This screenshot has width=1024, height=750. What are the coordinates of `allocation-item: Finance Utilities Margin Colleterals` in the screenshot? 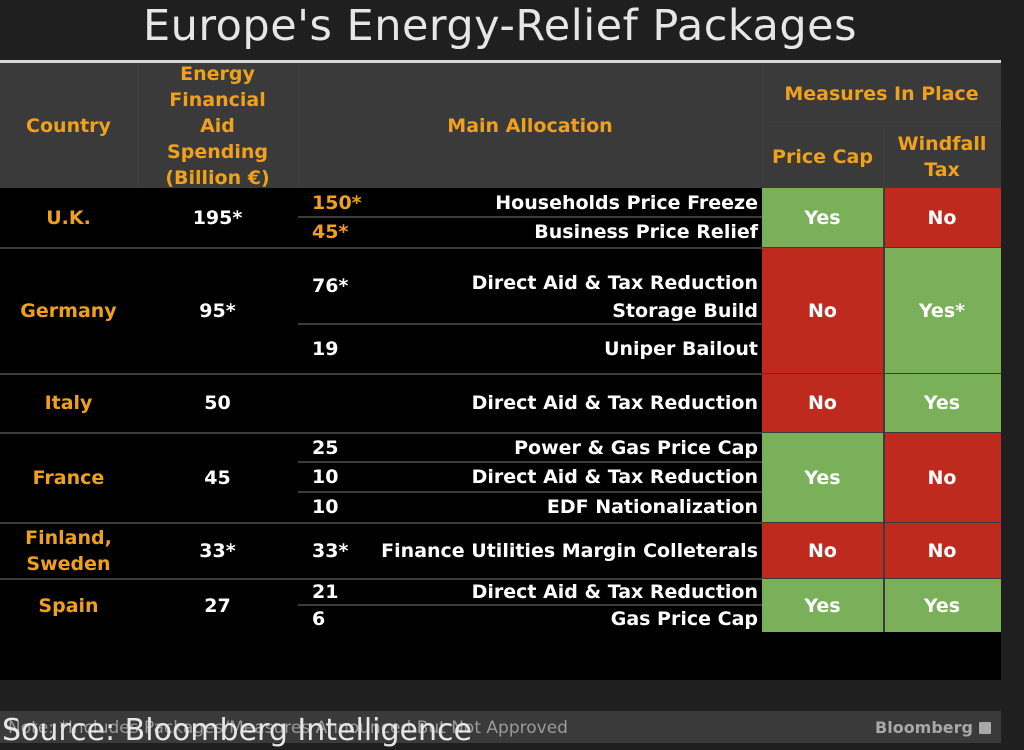 It's located at (569, 550).